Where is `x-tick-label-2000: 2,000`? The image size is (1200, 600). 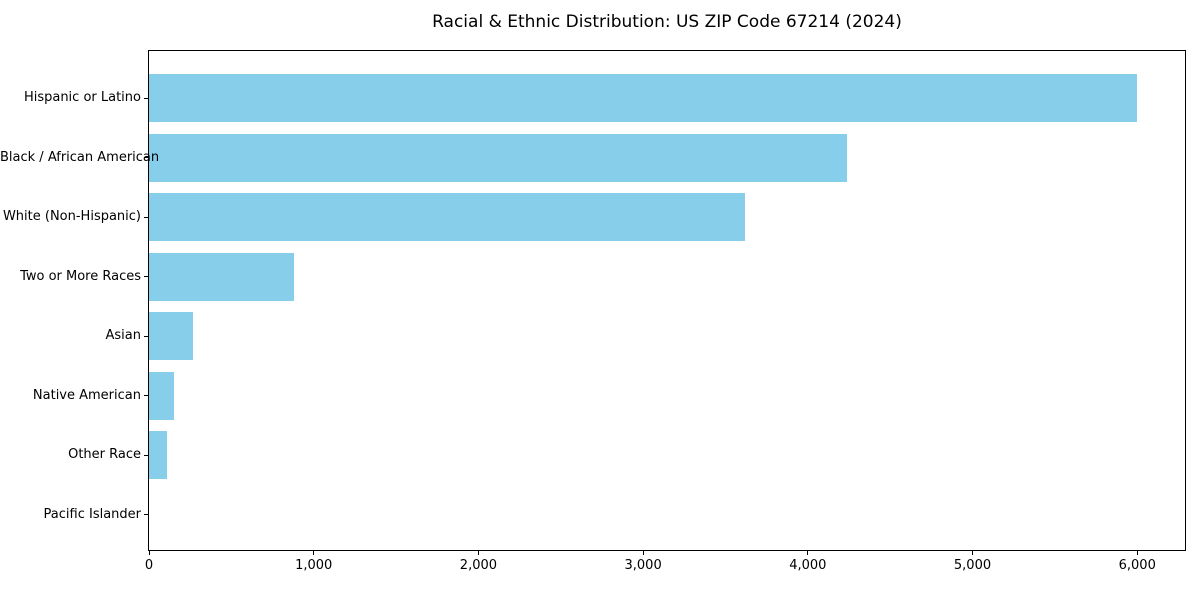
x-tick-label-2000: 2,000 is located at coordinates (478, 565).